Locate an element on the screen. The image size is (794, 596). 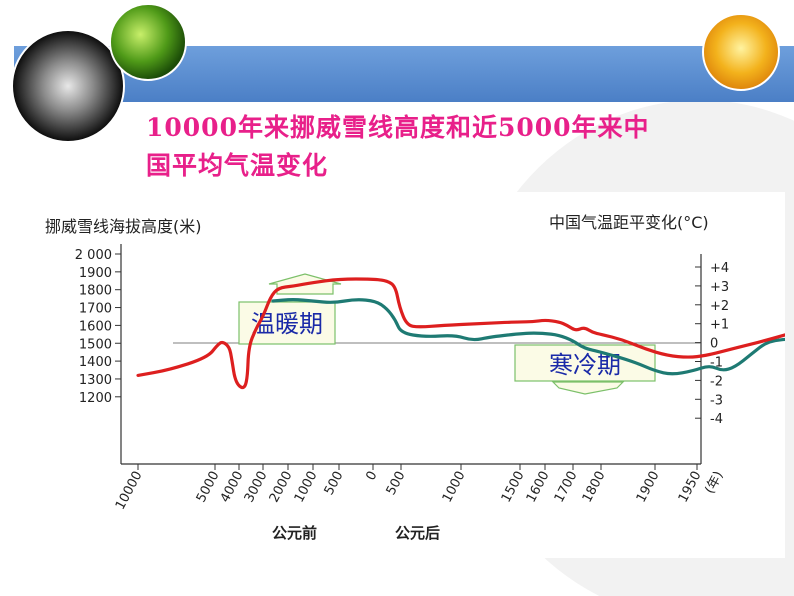
x-tick-label: 1500 is located at coordinates (513, 487).